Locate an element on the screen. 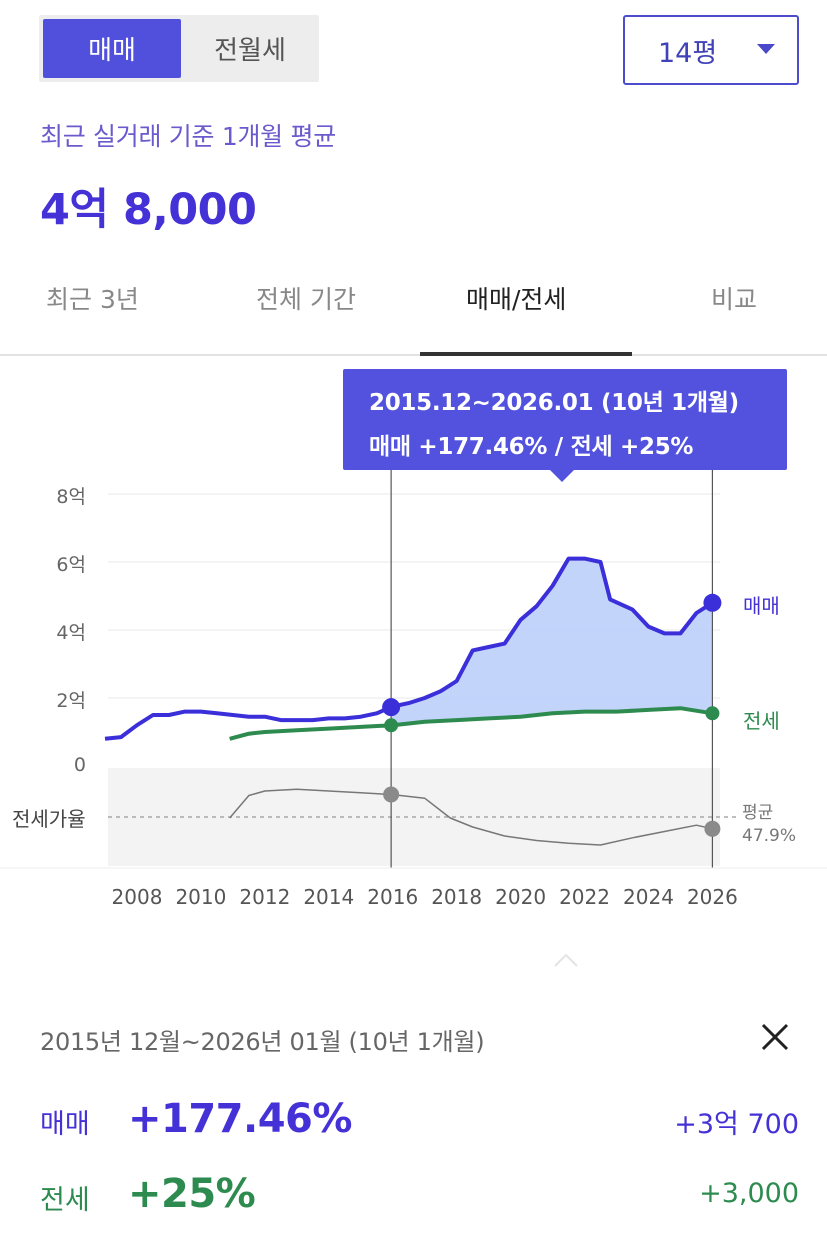  summary-period: 2015년 12월~2026년 01월 (10년 1개월) is located at coordinates (262, 1042).